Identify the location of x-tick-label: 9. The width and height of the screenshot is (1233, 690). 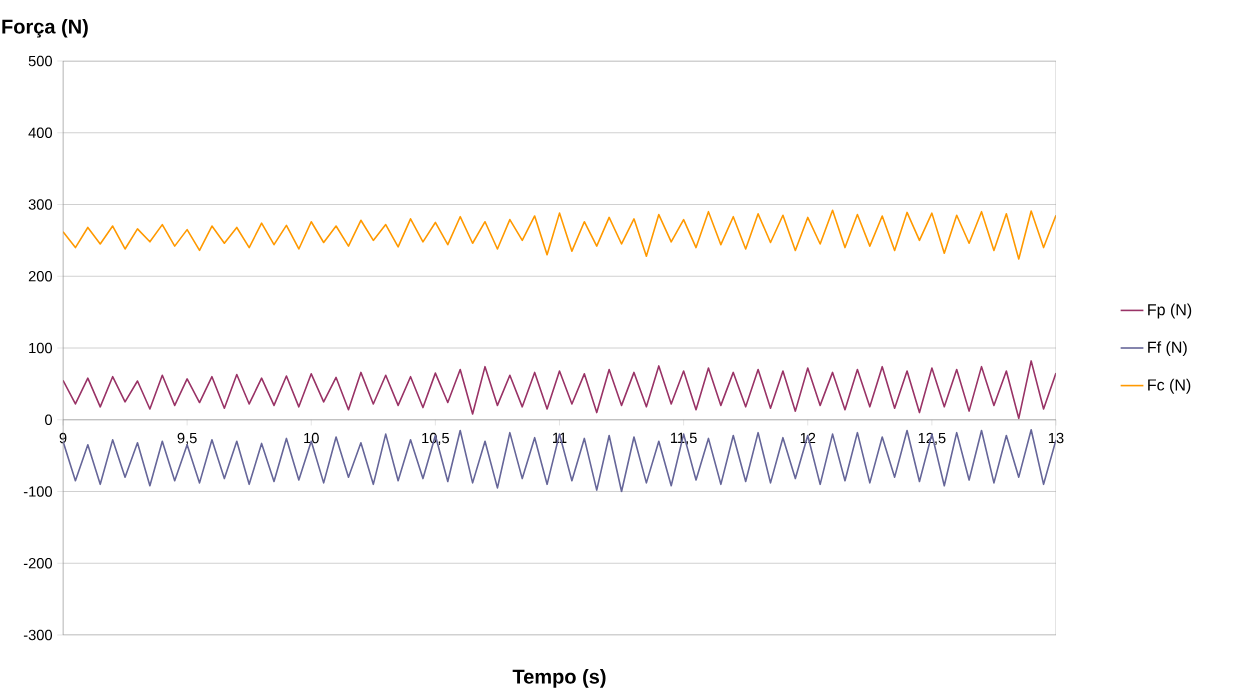
(63, 438).